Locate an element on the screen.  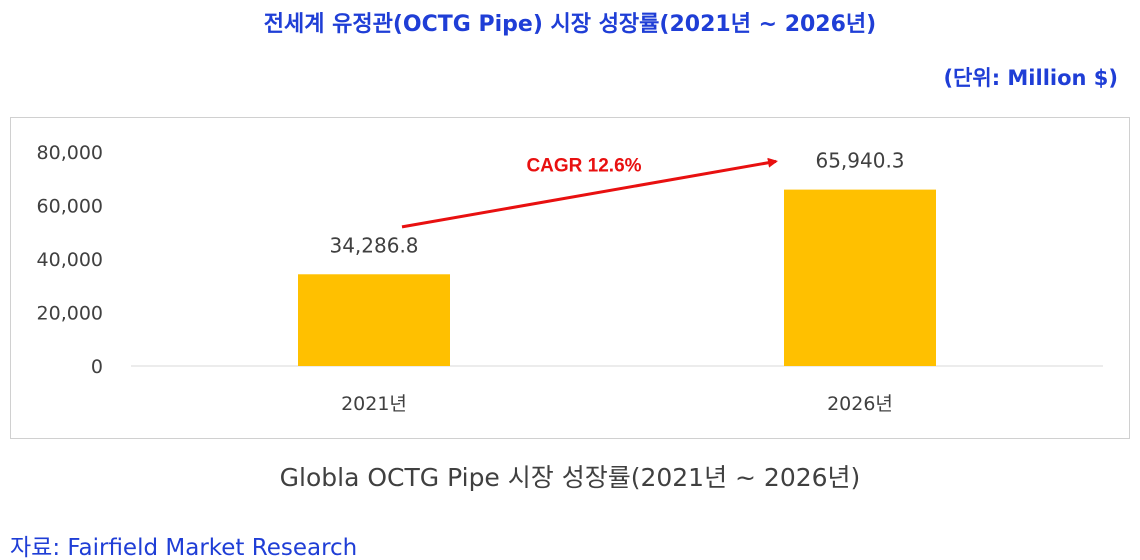
y-tick-label: 0 is located at coordinates (97, 367).